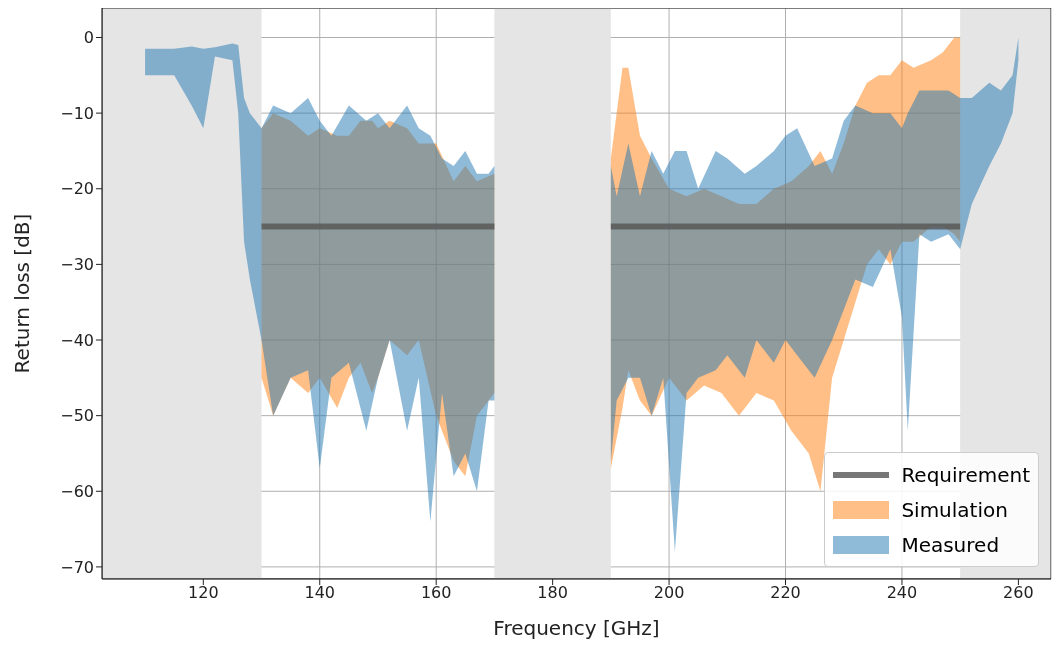 This screenshot has width=1061, height=657. What do you see at coordinates (77, 491) in the screenshot?
I see `y-tick-label: −60` at bounding box center [77, 491].